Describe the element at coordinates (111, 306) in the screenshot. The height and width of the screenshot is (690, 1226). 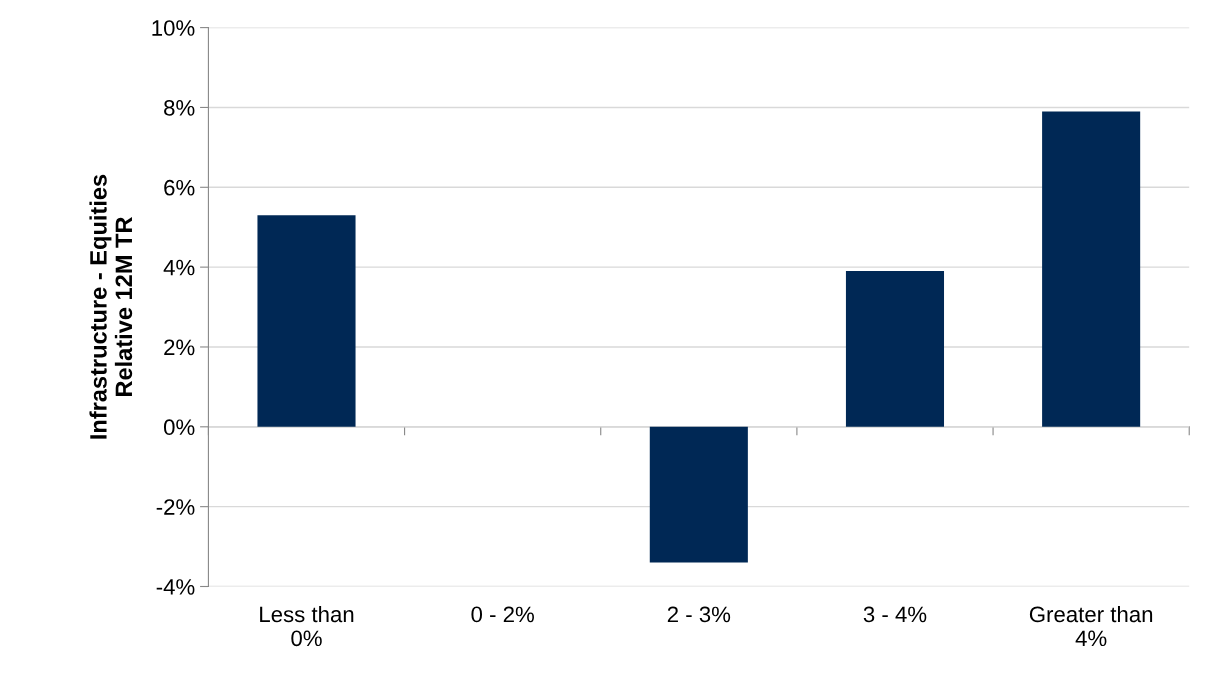
I see `y-axis-title: Infrastructure - Equities Relative 12M TR` at that location.